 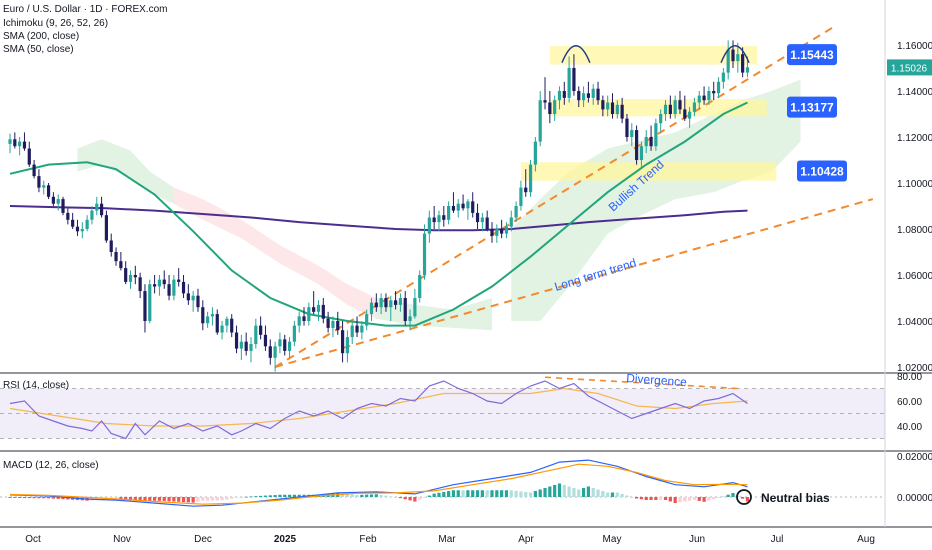 I want to click on zone-price-label: 1.13177, so click(x=812, y=108).